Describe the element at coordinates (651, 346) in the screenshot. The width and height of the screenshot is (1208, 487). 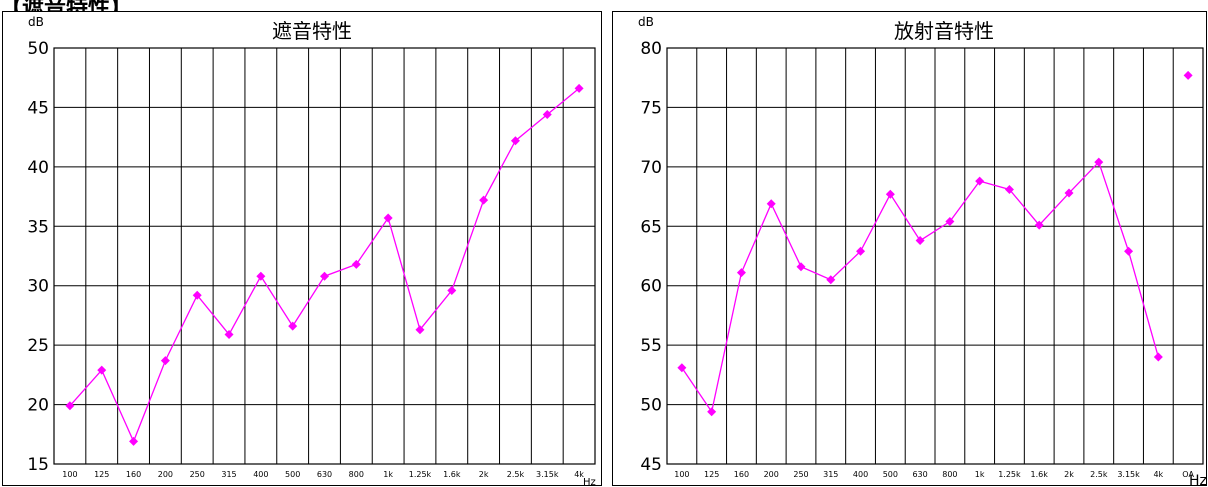
I see `y-tick-label: 55` at that location.